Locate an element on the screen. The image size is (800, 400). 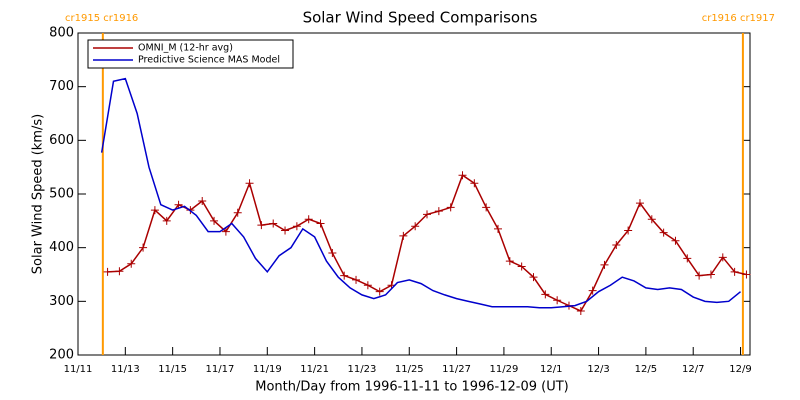
x-tick-label: 12/9 is located at coordinates (740, 369).